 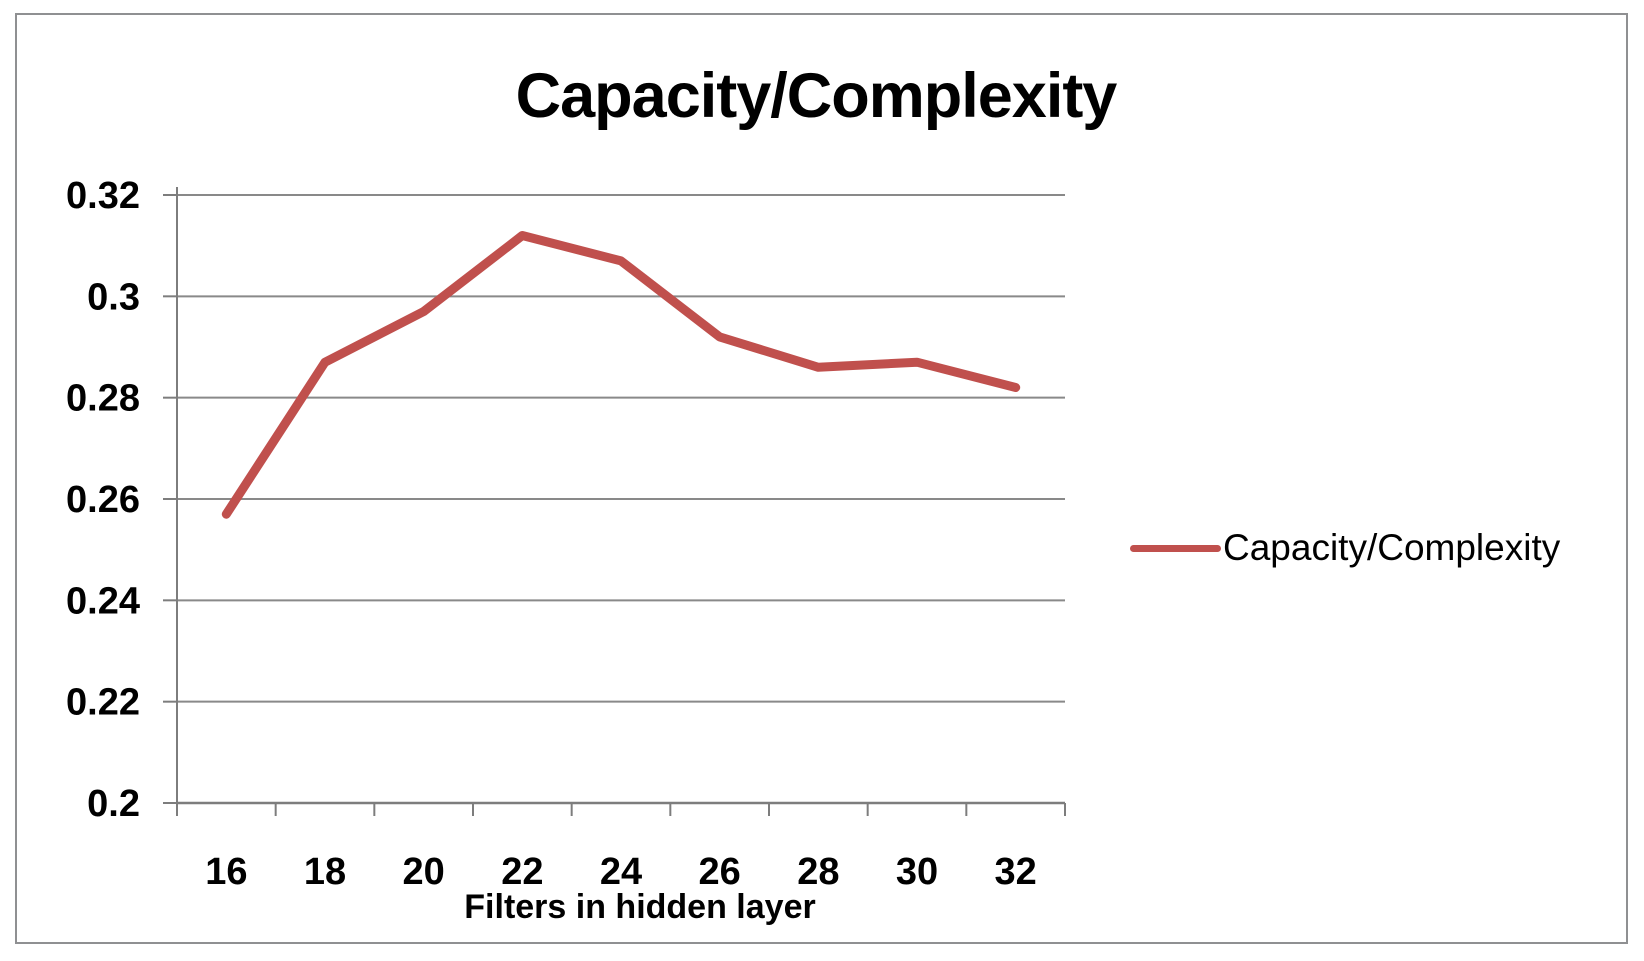 I want to click on x-tick-label: 32, so click(x=1016, y=872).